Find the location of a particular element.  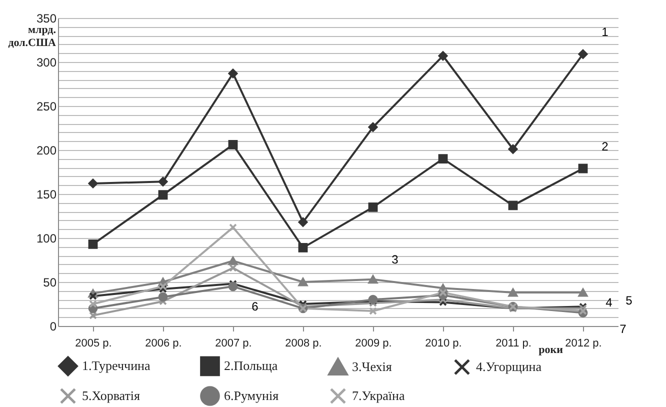

y-tick-label: 250 is located at coordinates (46, 107).